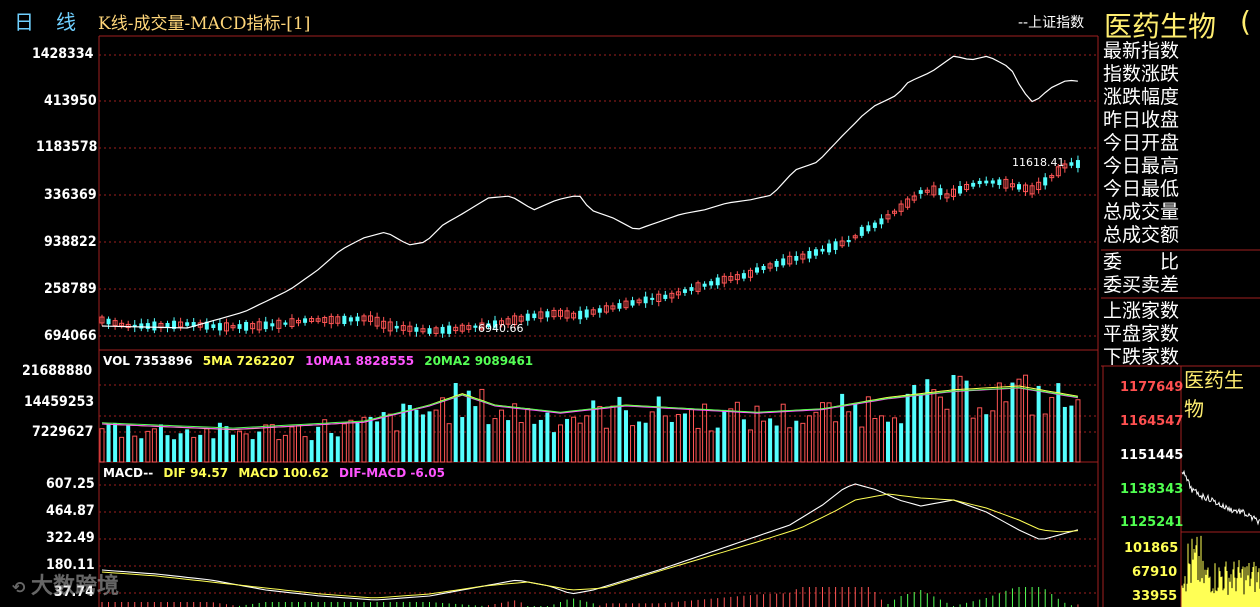 The height and width of the screenshot is (607, 1260). I want to click on info-bid-ratio: 委 比, so click(1141, 262).